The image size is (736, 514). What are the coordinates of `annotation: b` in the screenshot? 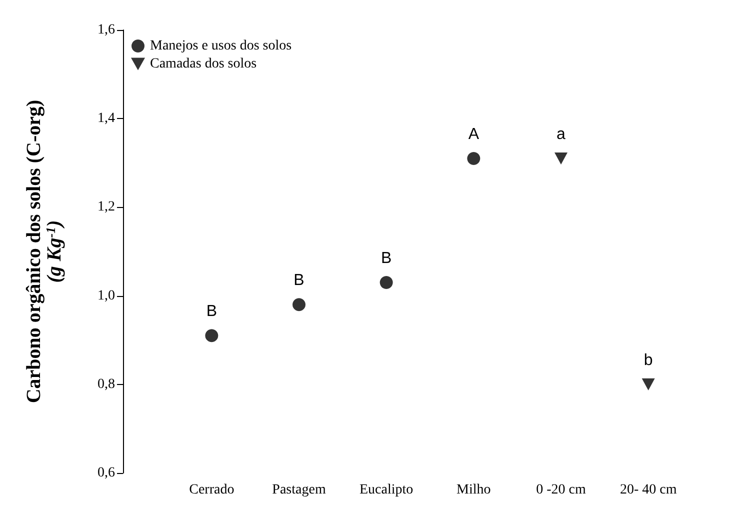 It's located at (648, 360).